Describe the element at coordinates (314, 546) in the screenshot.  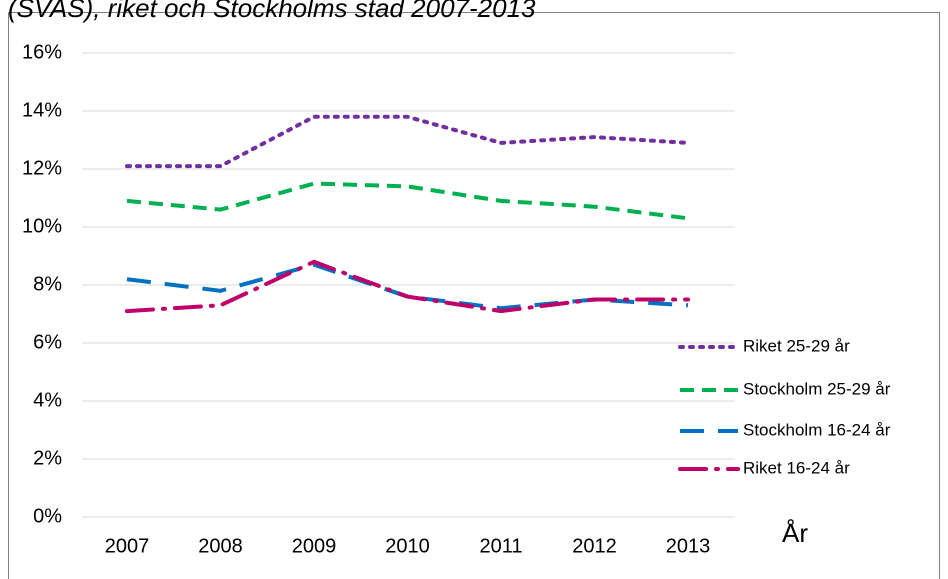
I see `x-tick-label: 2009` at that location.